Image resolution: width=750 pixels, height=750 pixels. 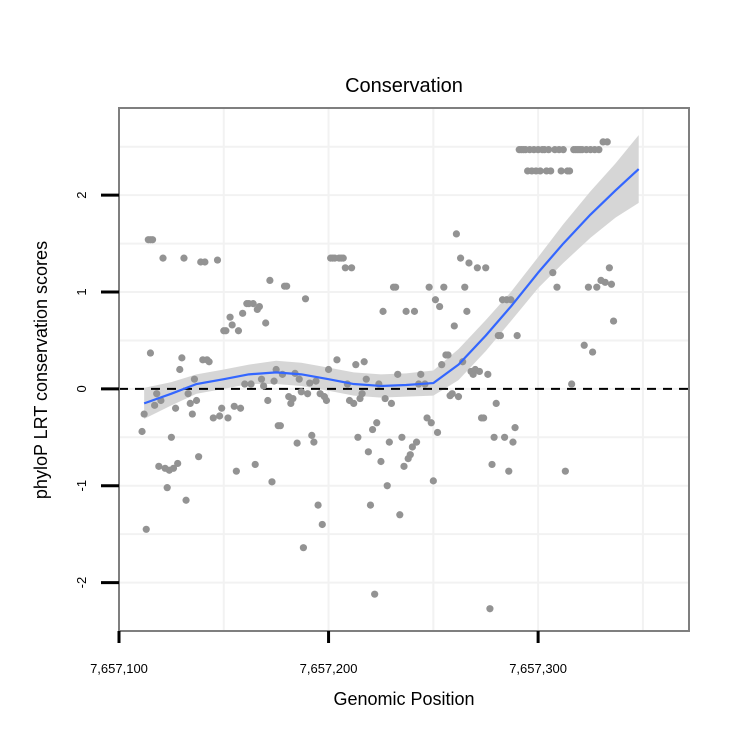 What do you see at coordinates (81, 291) in the screenshot?
I see `y-tick-label: 1` at bounding box center [81, 291].